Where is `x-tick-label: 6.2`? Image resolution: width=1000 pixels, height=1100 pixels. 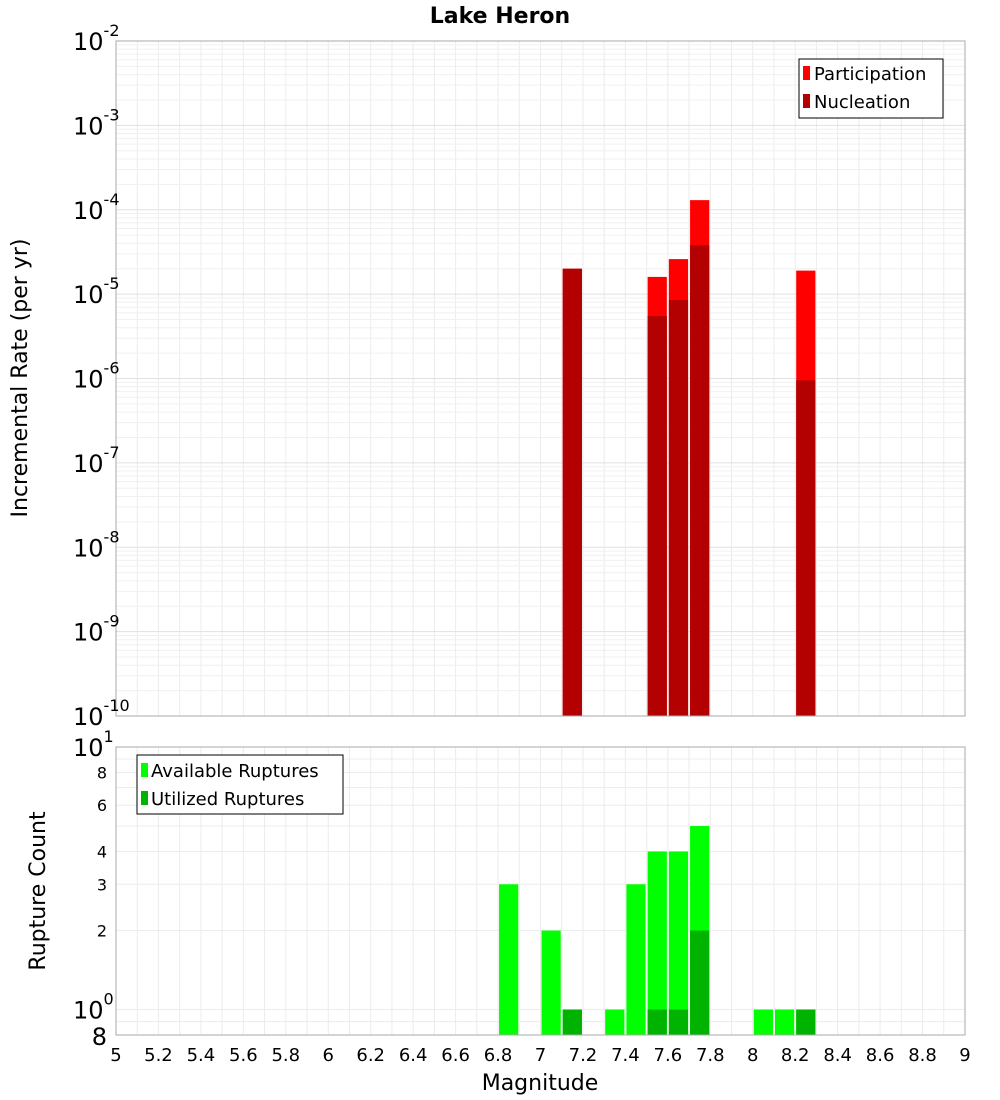
x-tick-label: 6.2 is located at coordinates (370, 1055).